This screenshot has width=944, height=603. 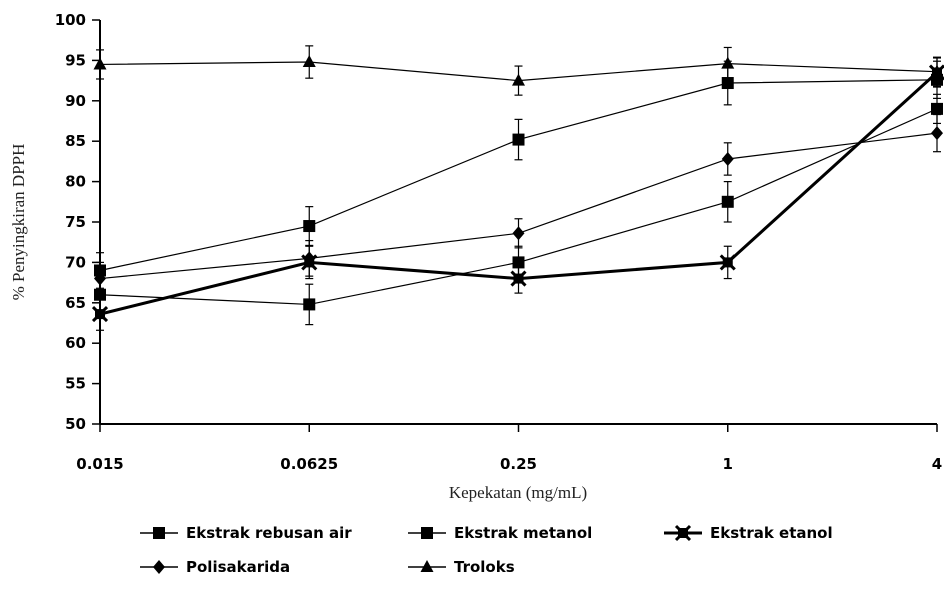 What do you see at coordinates (523, 533) in the screenshot?
I see `legend-label: Ekstrak metanol` at bounding box center [523, 533].